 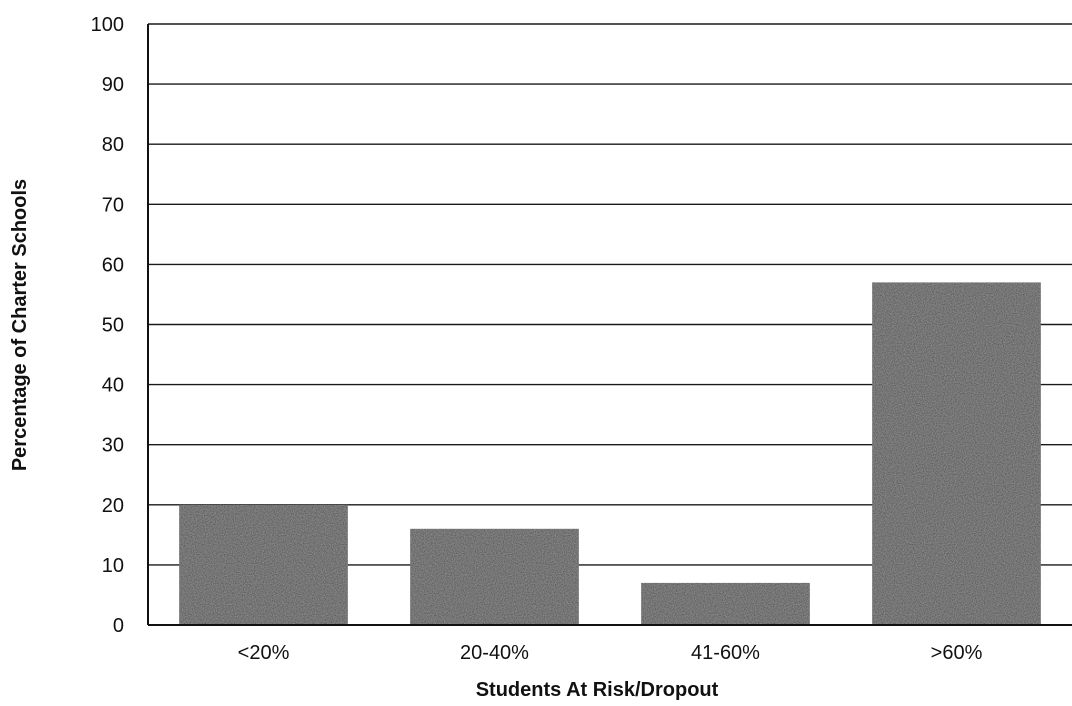 I want to click on x-axis-title: Students At Risk/Dropout, so click(x=597, y=690).